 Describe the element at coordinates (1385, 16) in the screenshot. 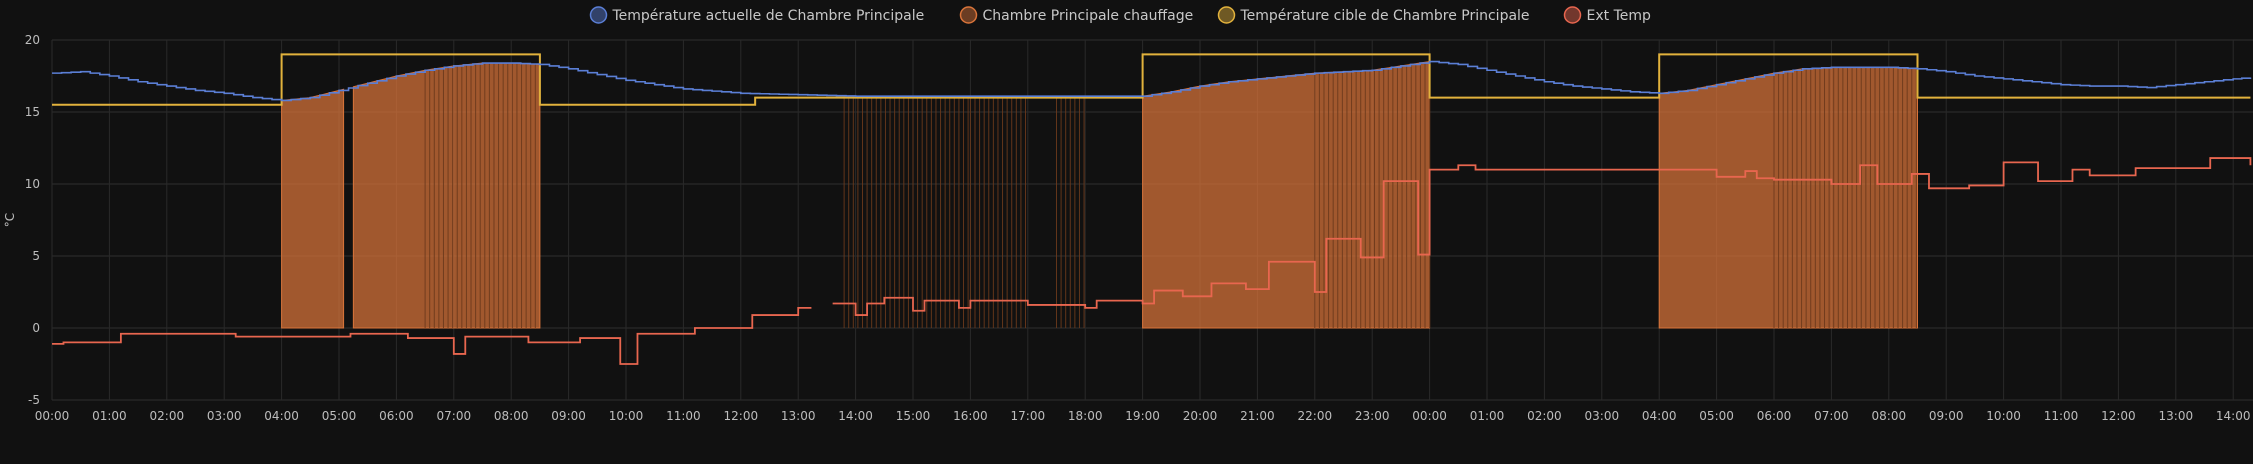

I see `legend-label: Température cible de Chambre Principale` at that location.